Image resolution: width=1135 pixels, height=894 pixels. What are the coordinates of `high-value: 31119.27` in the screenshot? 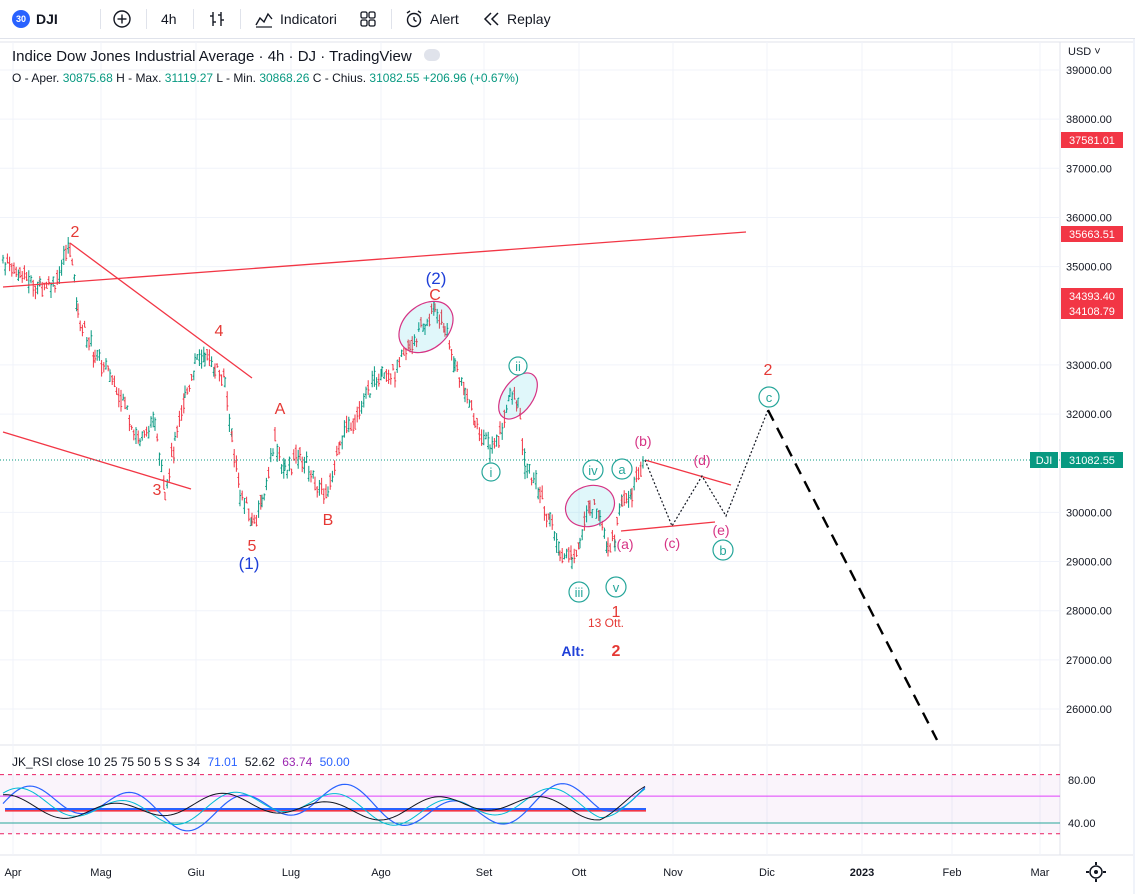 It's located at (189, 78).